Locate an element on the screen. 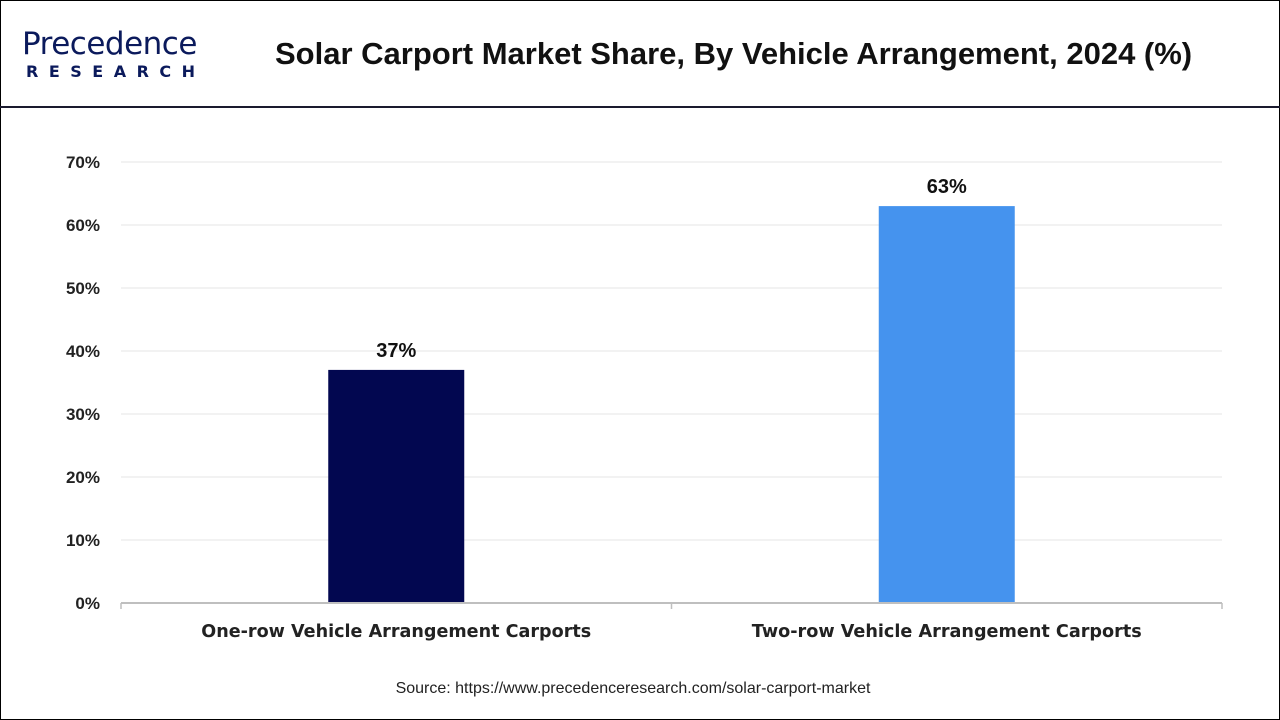 The image size is (1280, 720). precedence-research-logo: Precedence RESEARCH is located at coordinates (114, 54).